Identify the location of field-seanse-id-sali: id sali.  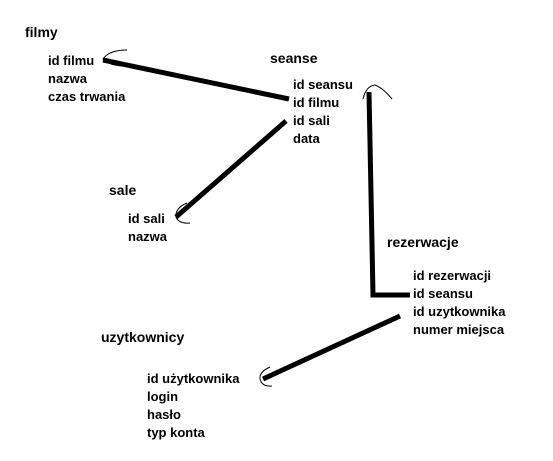
(311, 120).